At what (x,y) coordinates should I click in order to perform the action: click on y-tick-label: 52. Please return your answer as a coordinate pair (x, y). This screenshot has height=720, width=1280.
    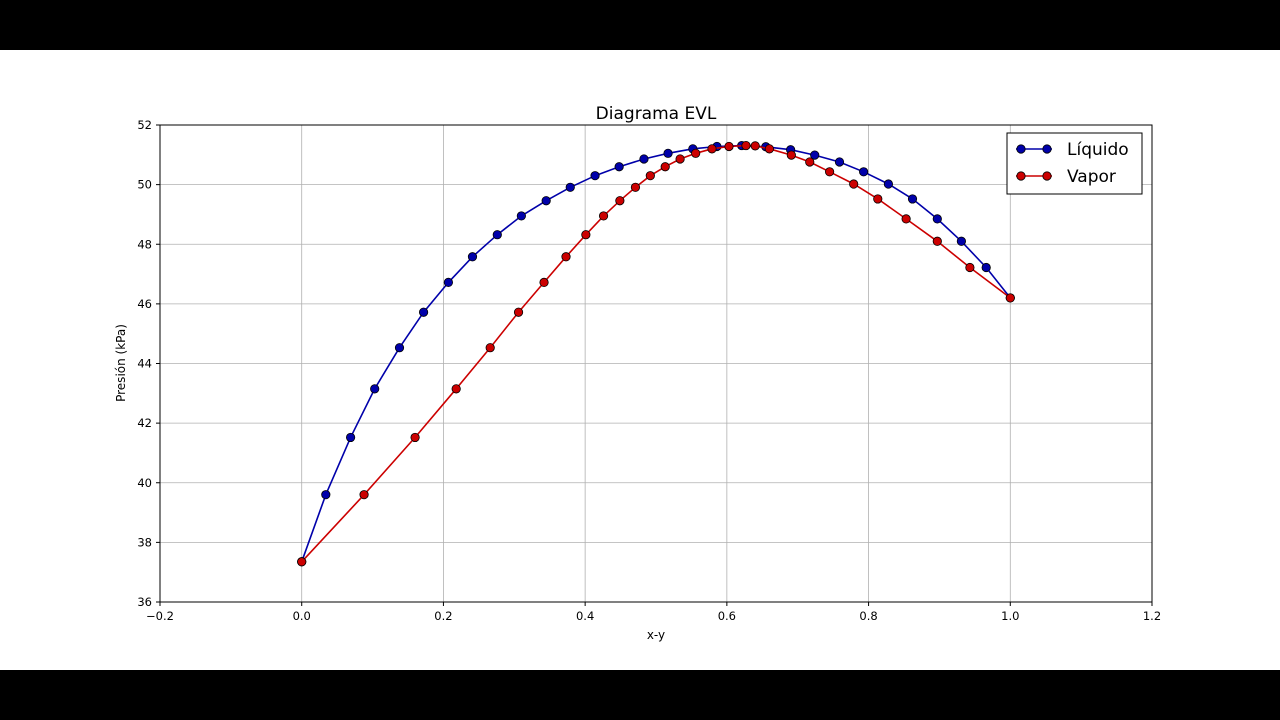
    Looking at the image, I should click on (144, 125).